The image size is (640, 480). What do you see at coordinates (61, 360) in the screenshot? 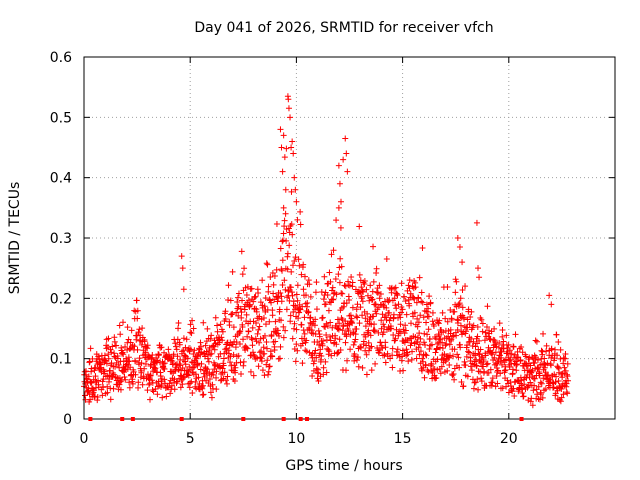
I see `y-tick-label: 0.1` at bounding box center [61, 360].